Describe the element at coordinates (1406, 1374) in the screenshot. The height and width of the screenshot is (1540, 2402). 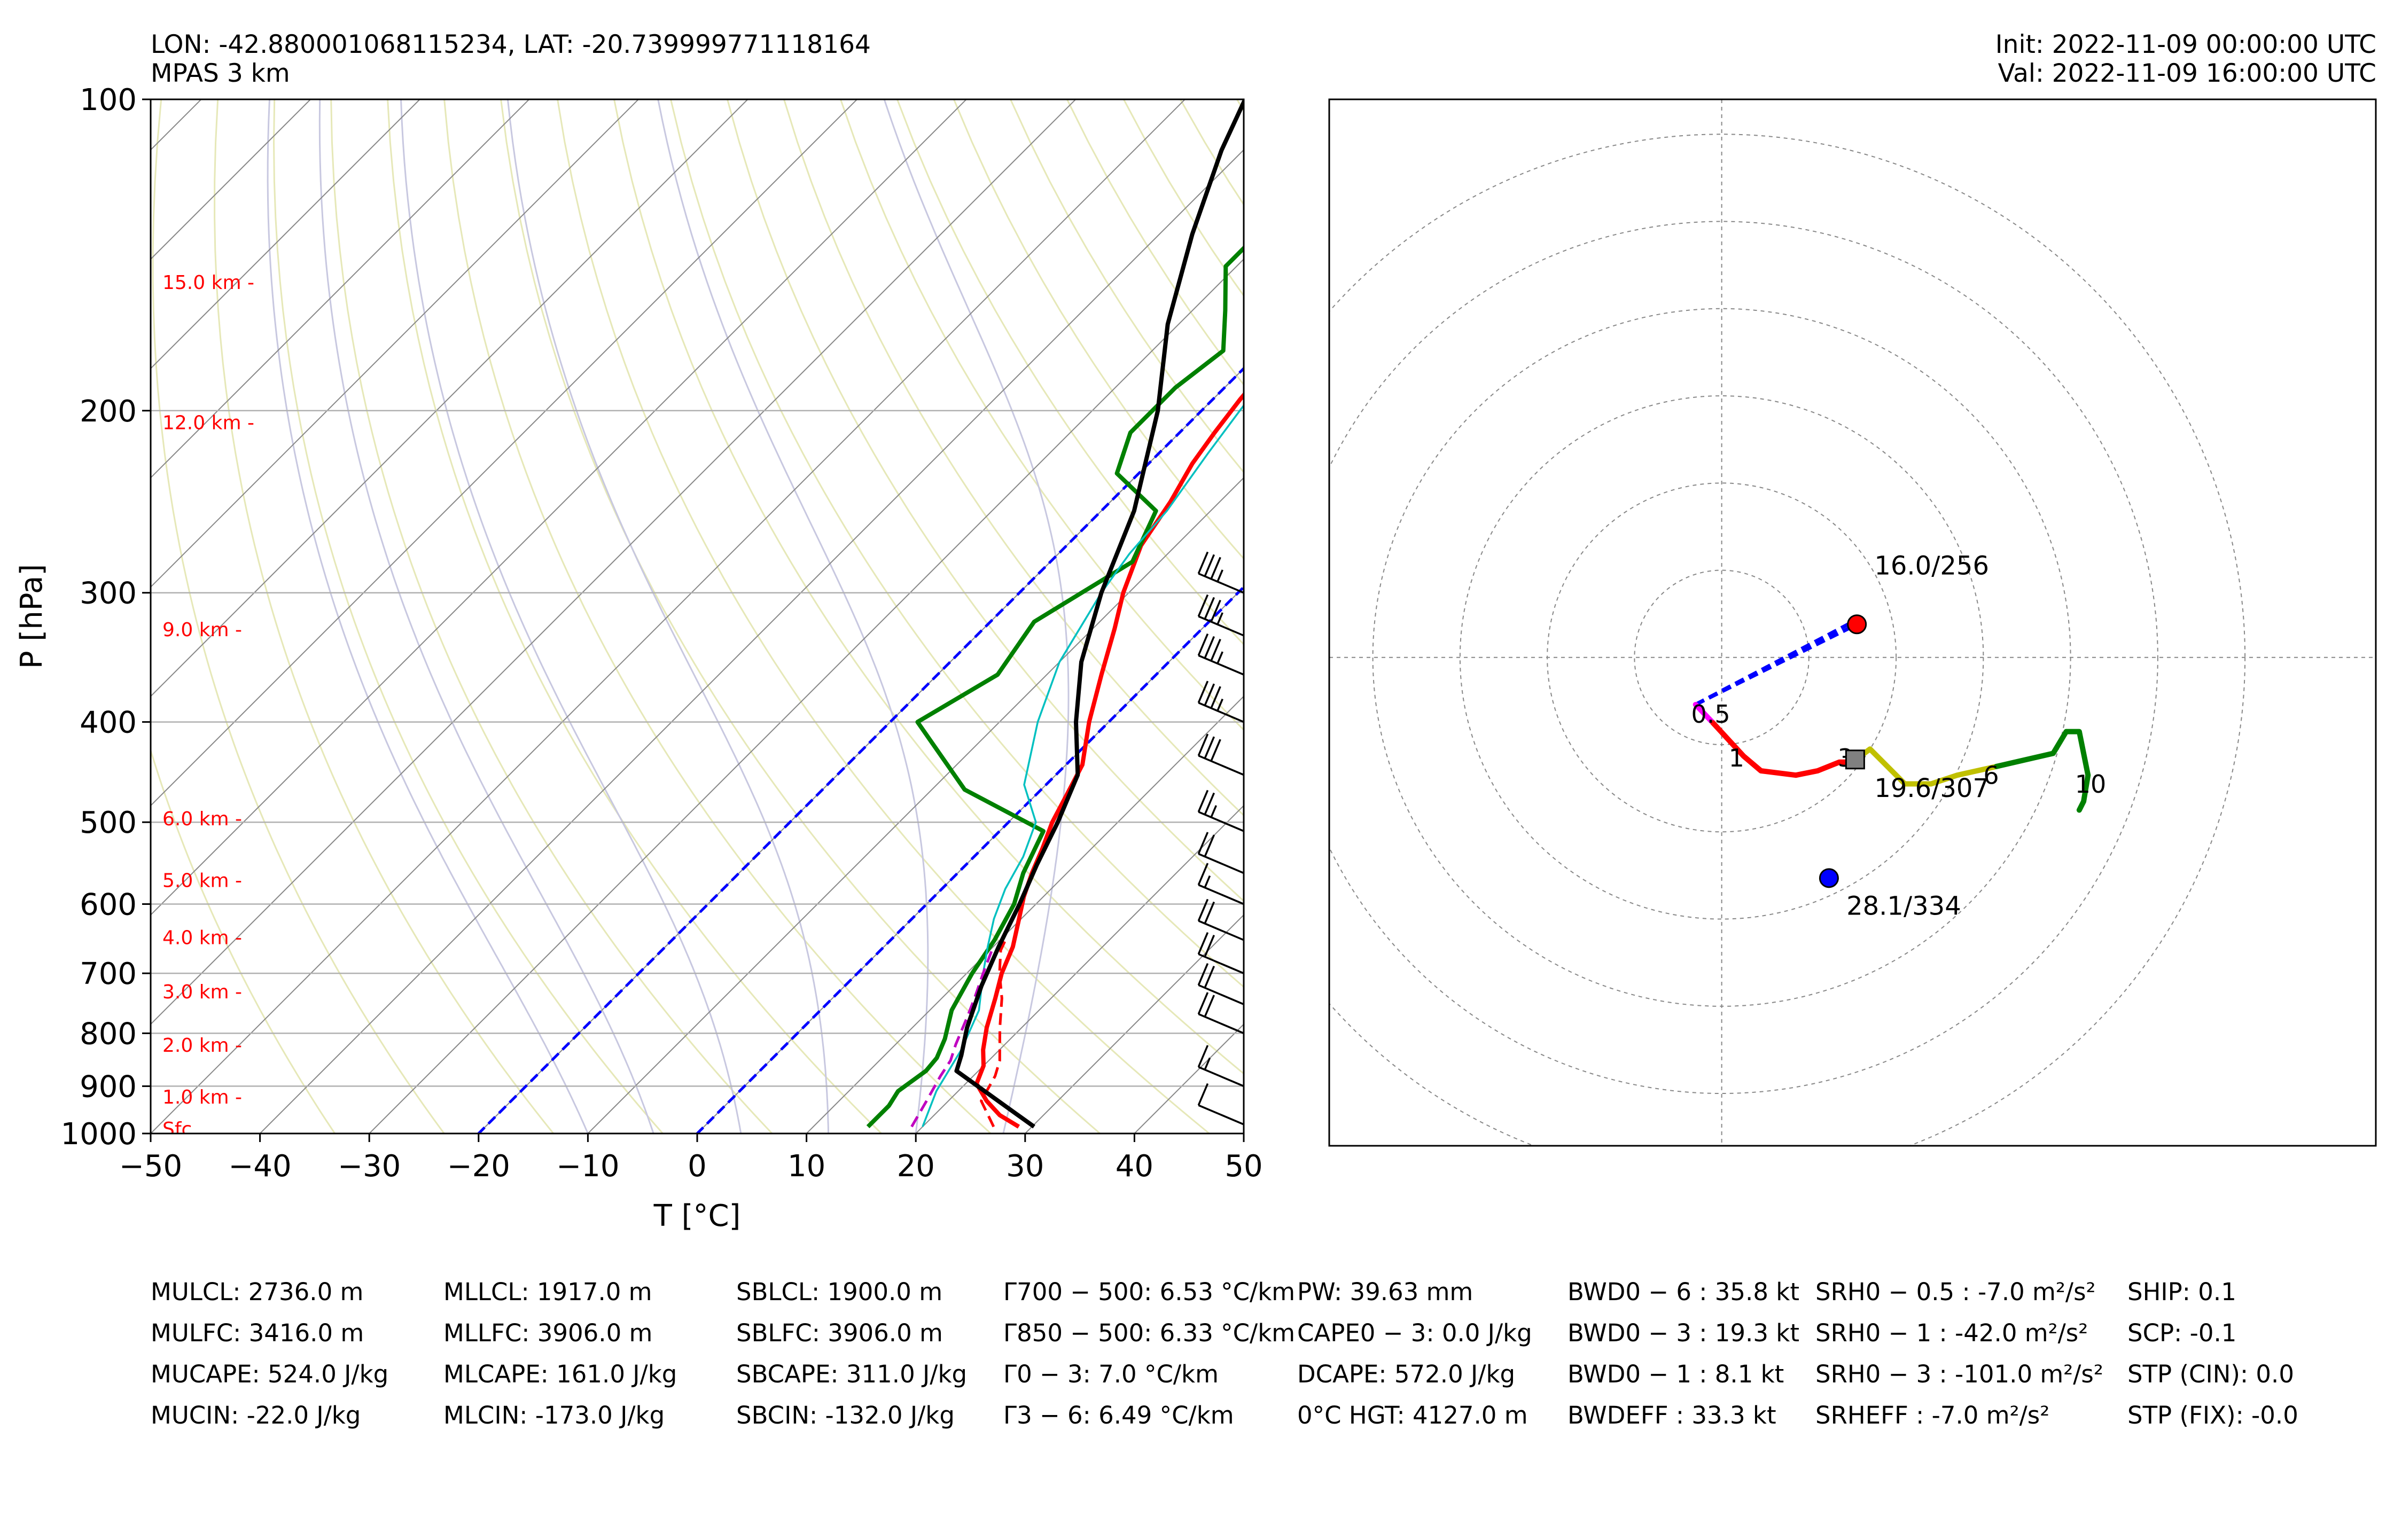
I see `param-dcape: DCAPE: 572.0 J/kg` at that location.